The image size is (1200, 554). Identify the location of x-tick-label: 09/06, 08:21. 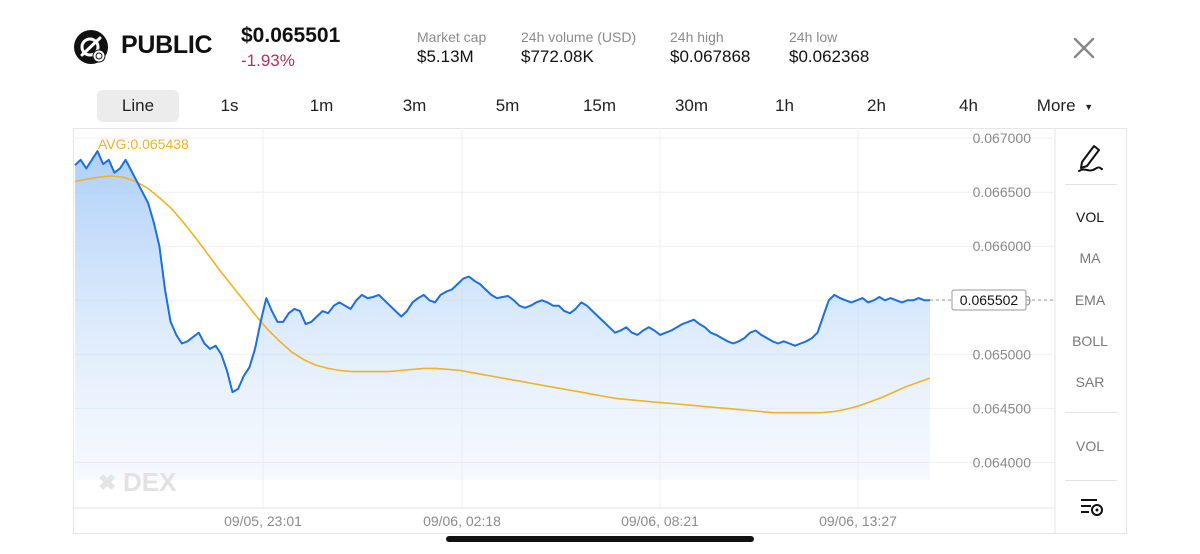
(660, 521).